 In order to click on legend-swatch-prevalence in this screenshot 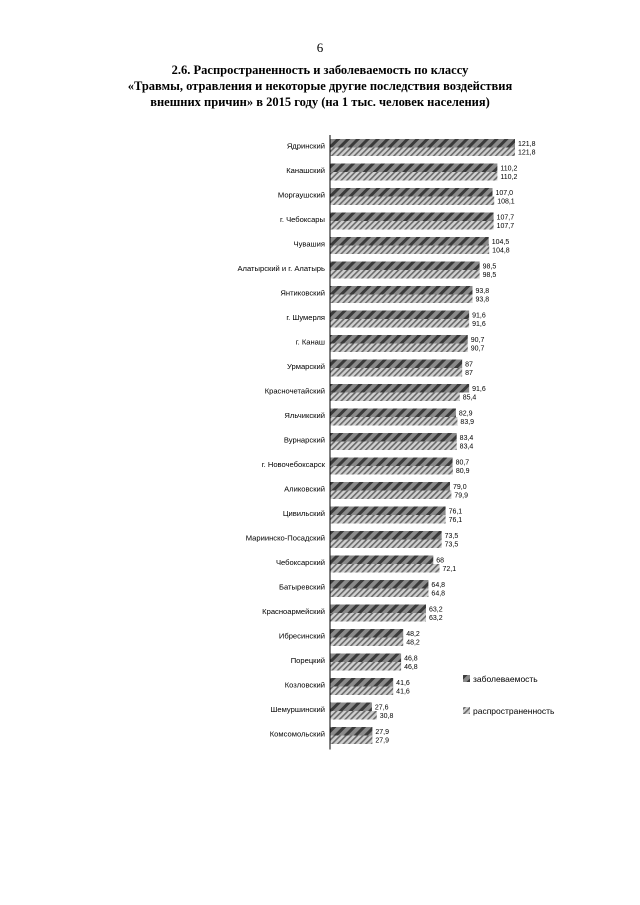, I will do `click(466, 710)`.